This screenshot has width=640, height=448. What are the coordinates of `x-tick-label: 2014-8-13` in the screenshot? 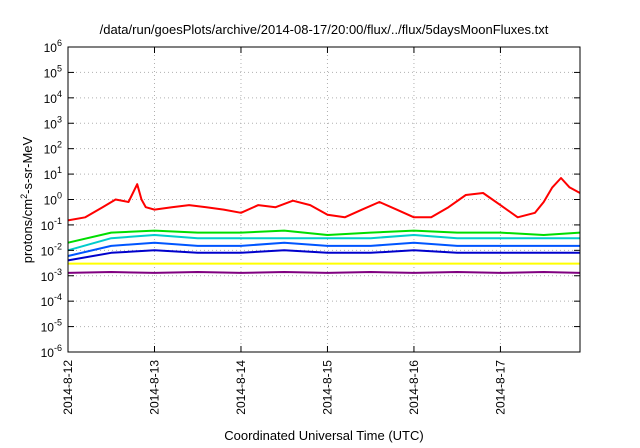 It's located at (154, 387).